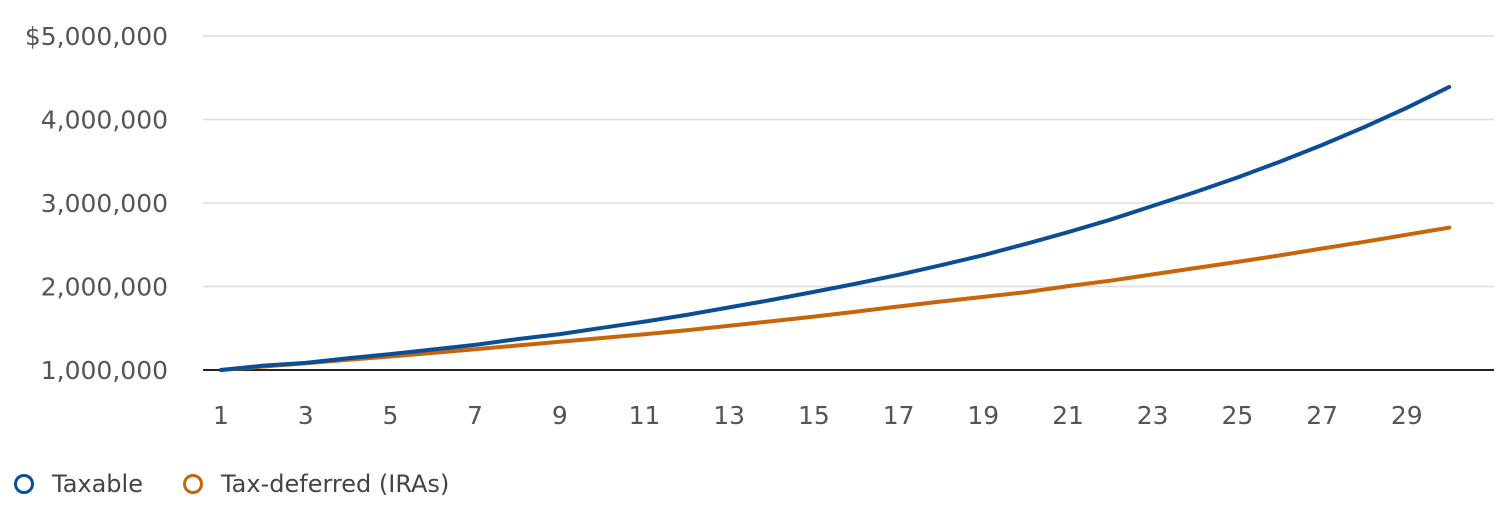  Describe the element at coordinates (104, 370) in the screenshot. I see `y-tick-label: 1,000,000` at that location.